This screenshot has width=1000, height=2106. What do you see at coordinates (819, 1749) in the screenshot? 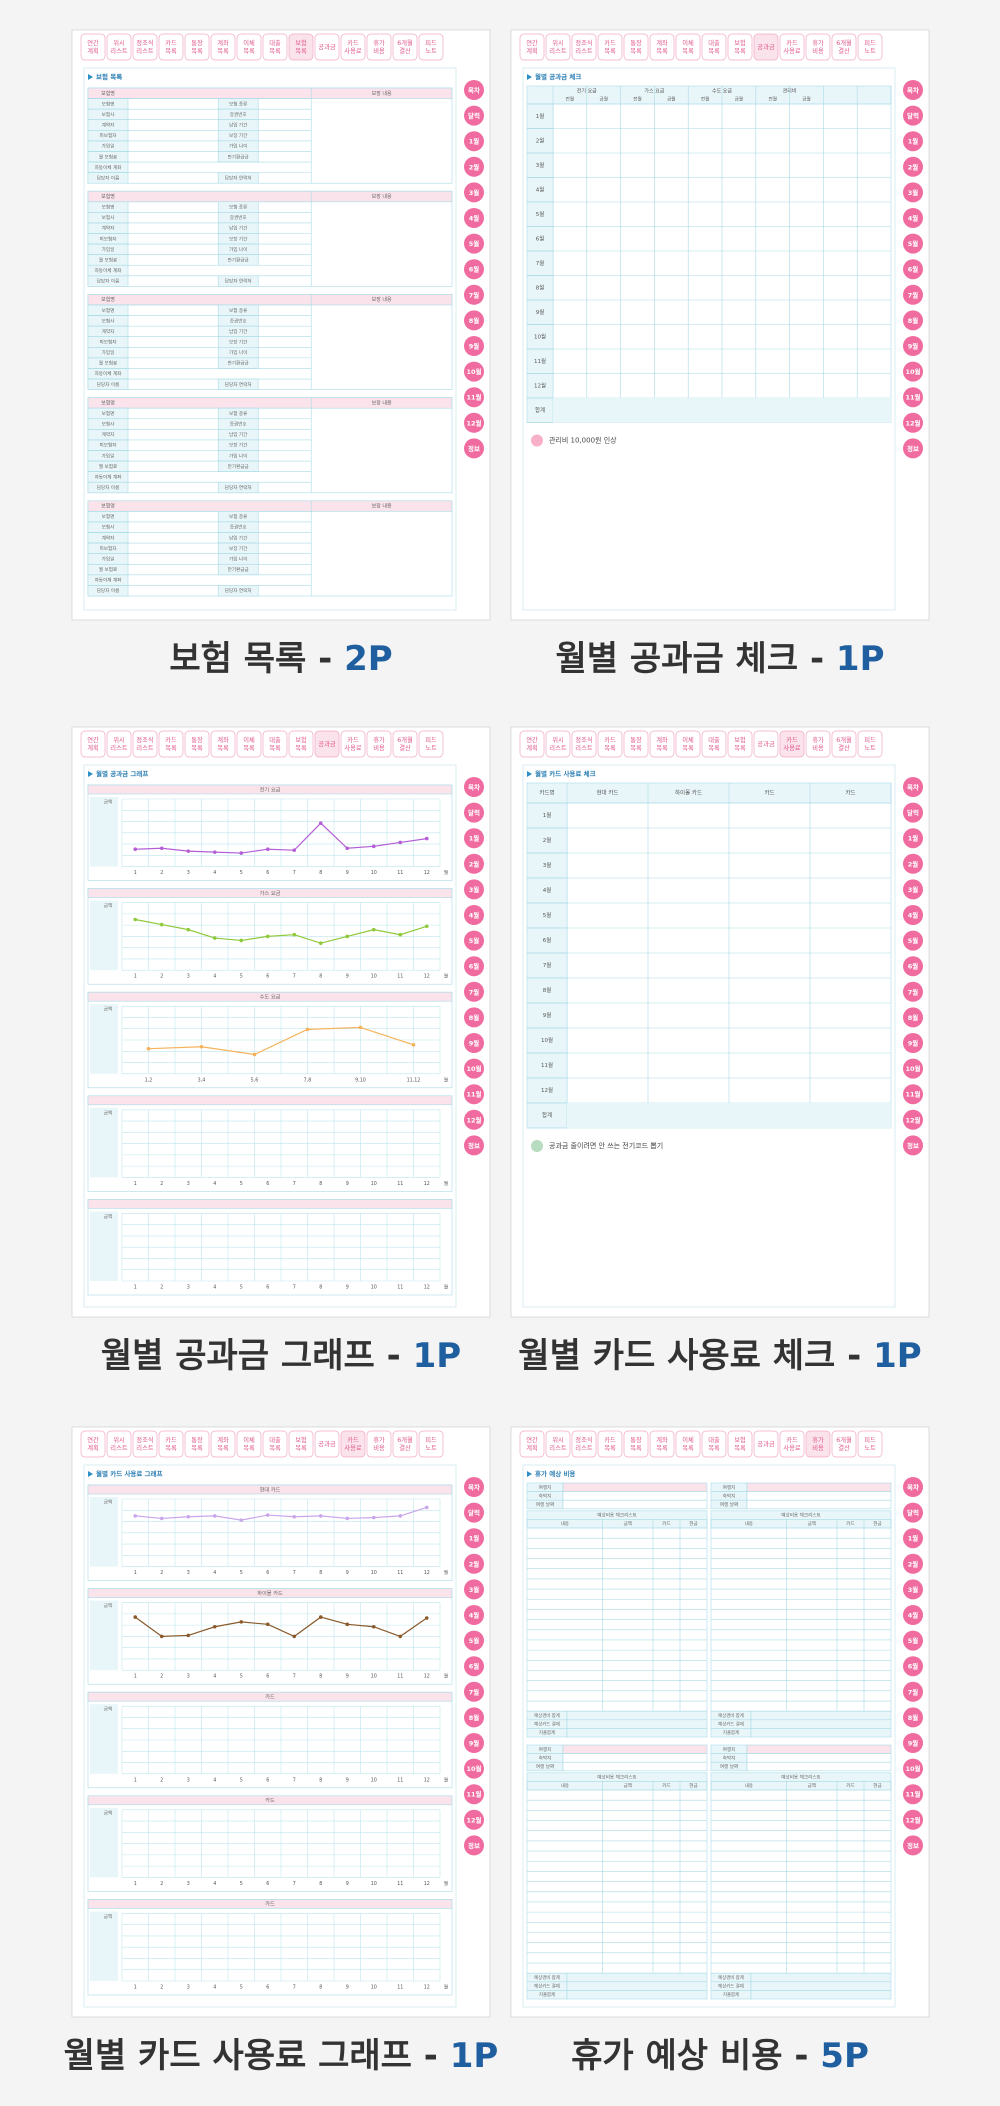
I see `value-cell` at bounding box center [819, 1749].